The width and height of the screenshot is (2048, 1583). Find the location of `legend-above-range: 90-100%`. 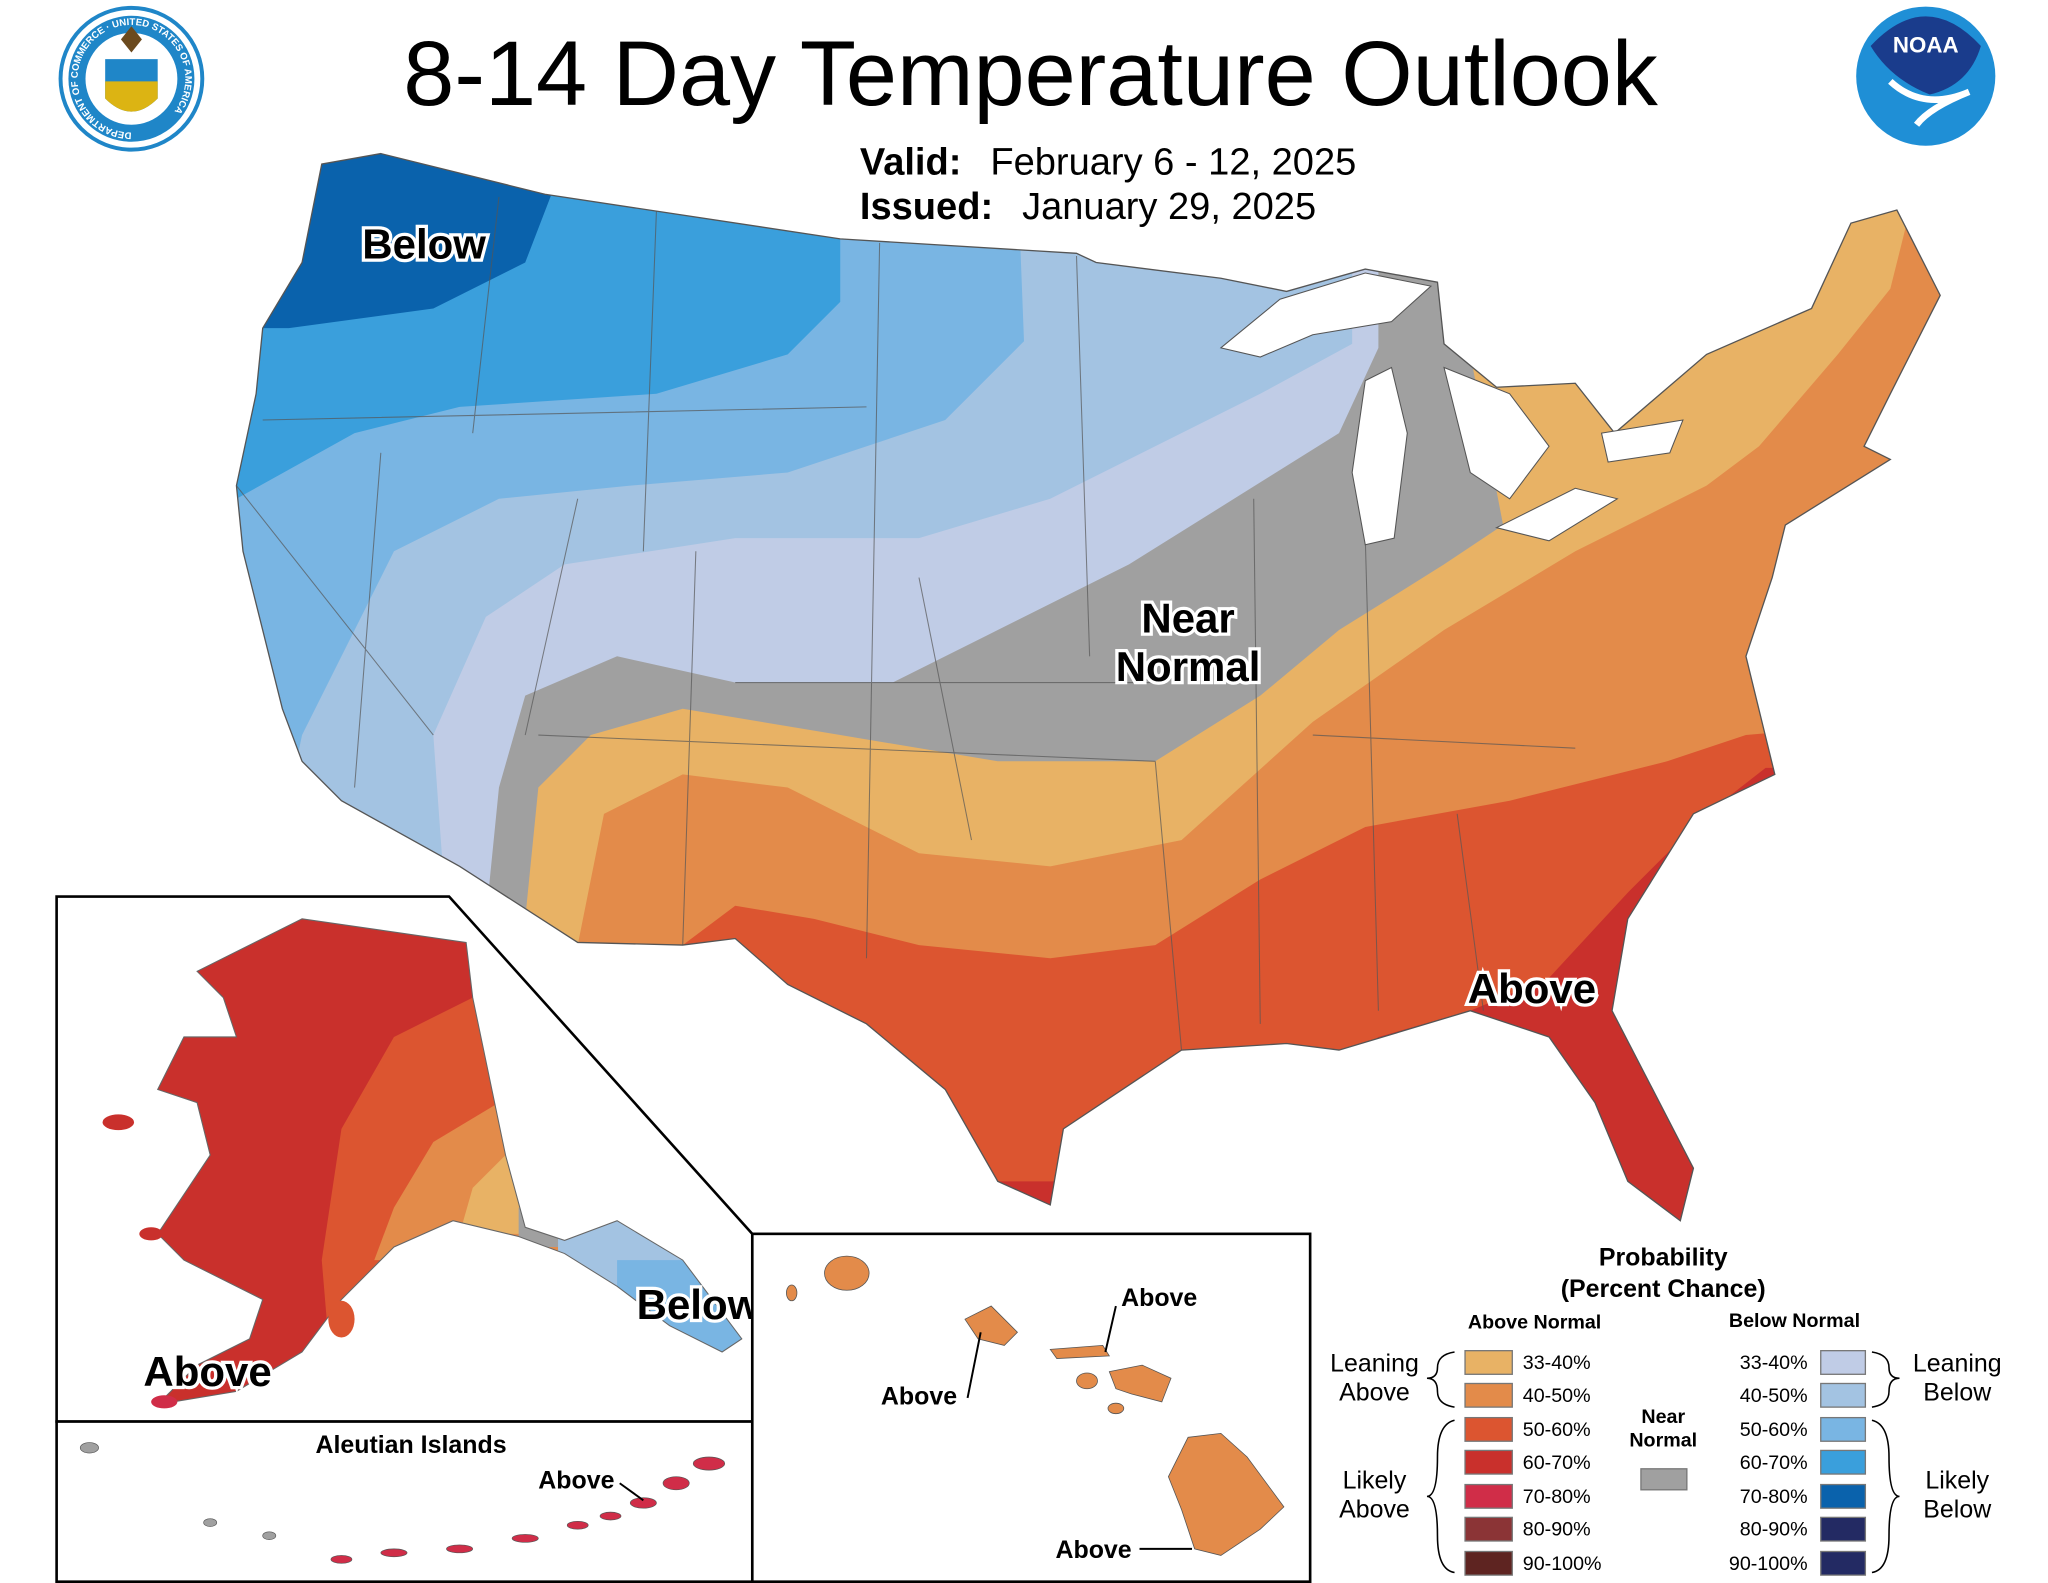

legend-above-range: 90-100% is located at coordinates (1562, 1564).